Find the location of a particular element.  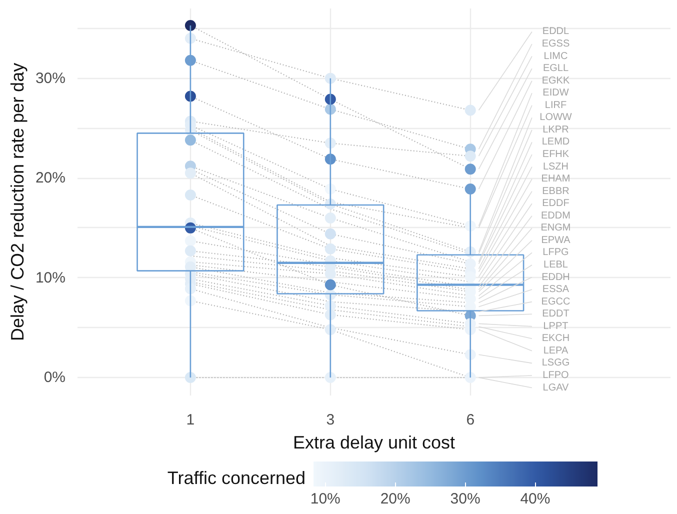

x-tick-label: 3 is located at coordinates (330, 420).